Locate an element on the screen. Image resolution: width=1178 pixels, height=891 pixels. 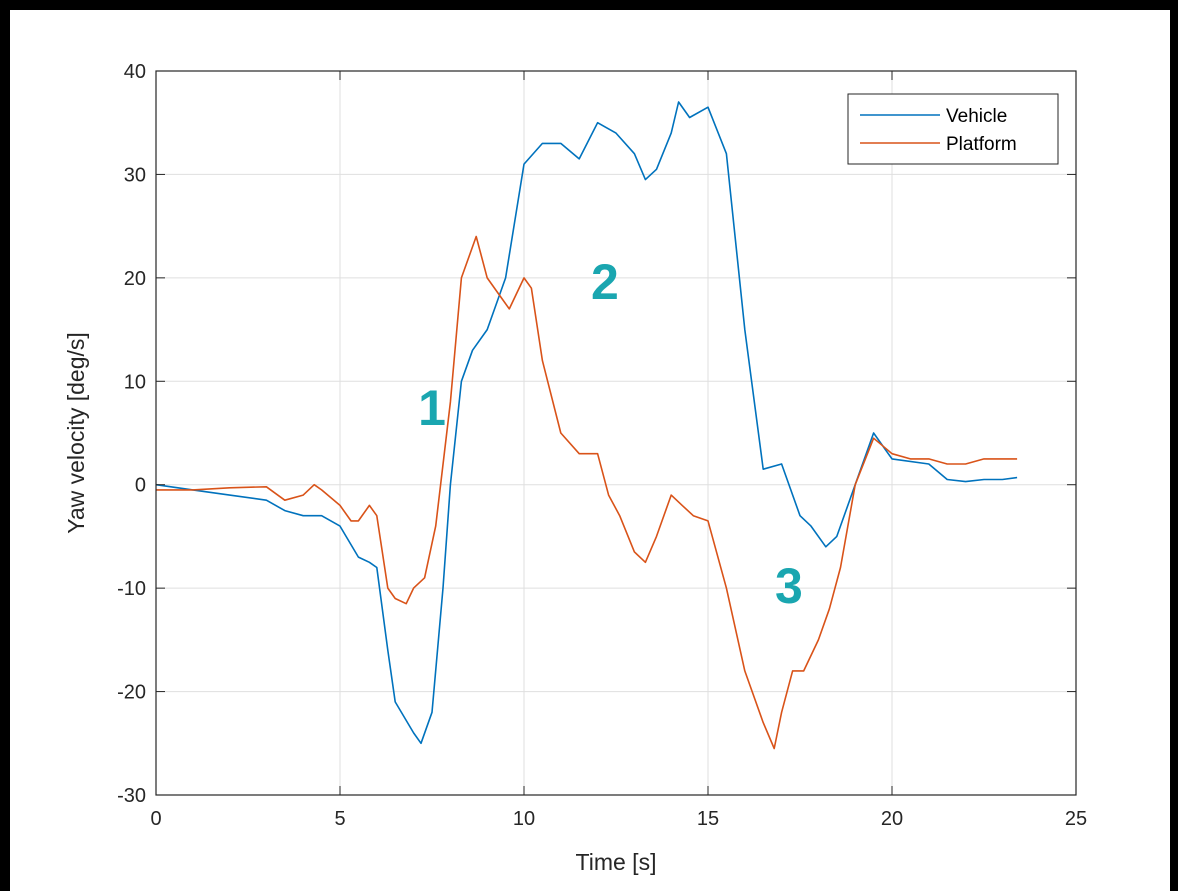
y-tick-label: -30 is located at coordinates (131, 796).